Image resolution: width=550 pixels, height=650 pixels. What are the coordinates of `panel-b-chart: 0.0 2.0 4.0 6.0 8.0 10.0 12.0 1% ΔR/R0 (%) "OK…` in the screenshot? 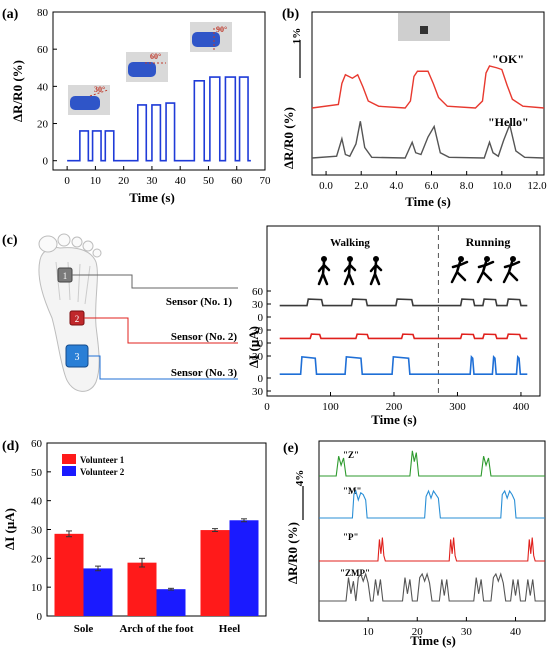 It's located at (414, 110).